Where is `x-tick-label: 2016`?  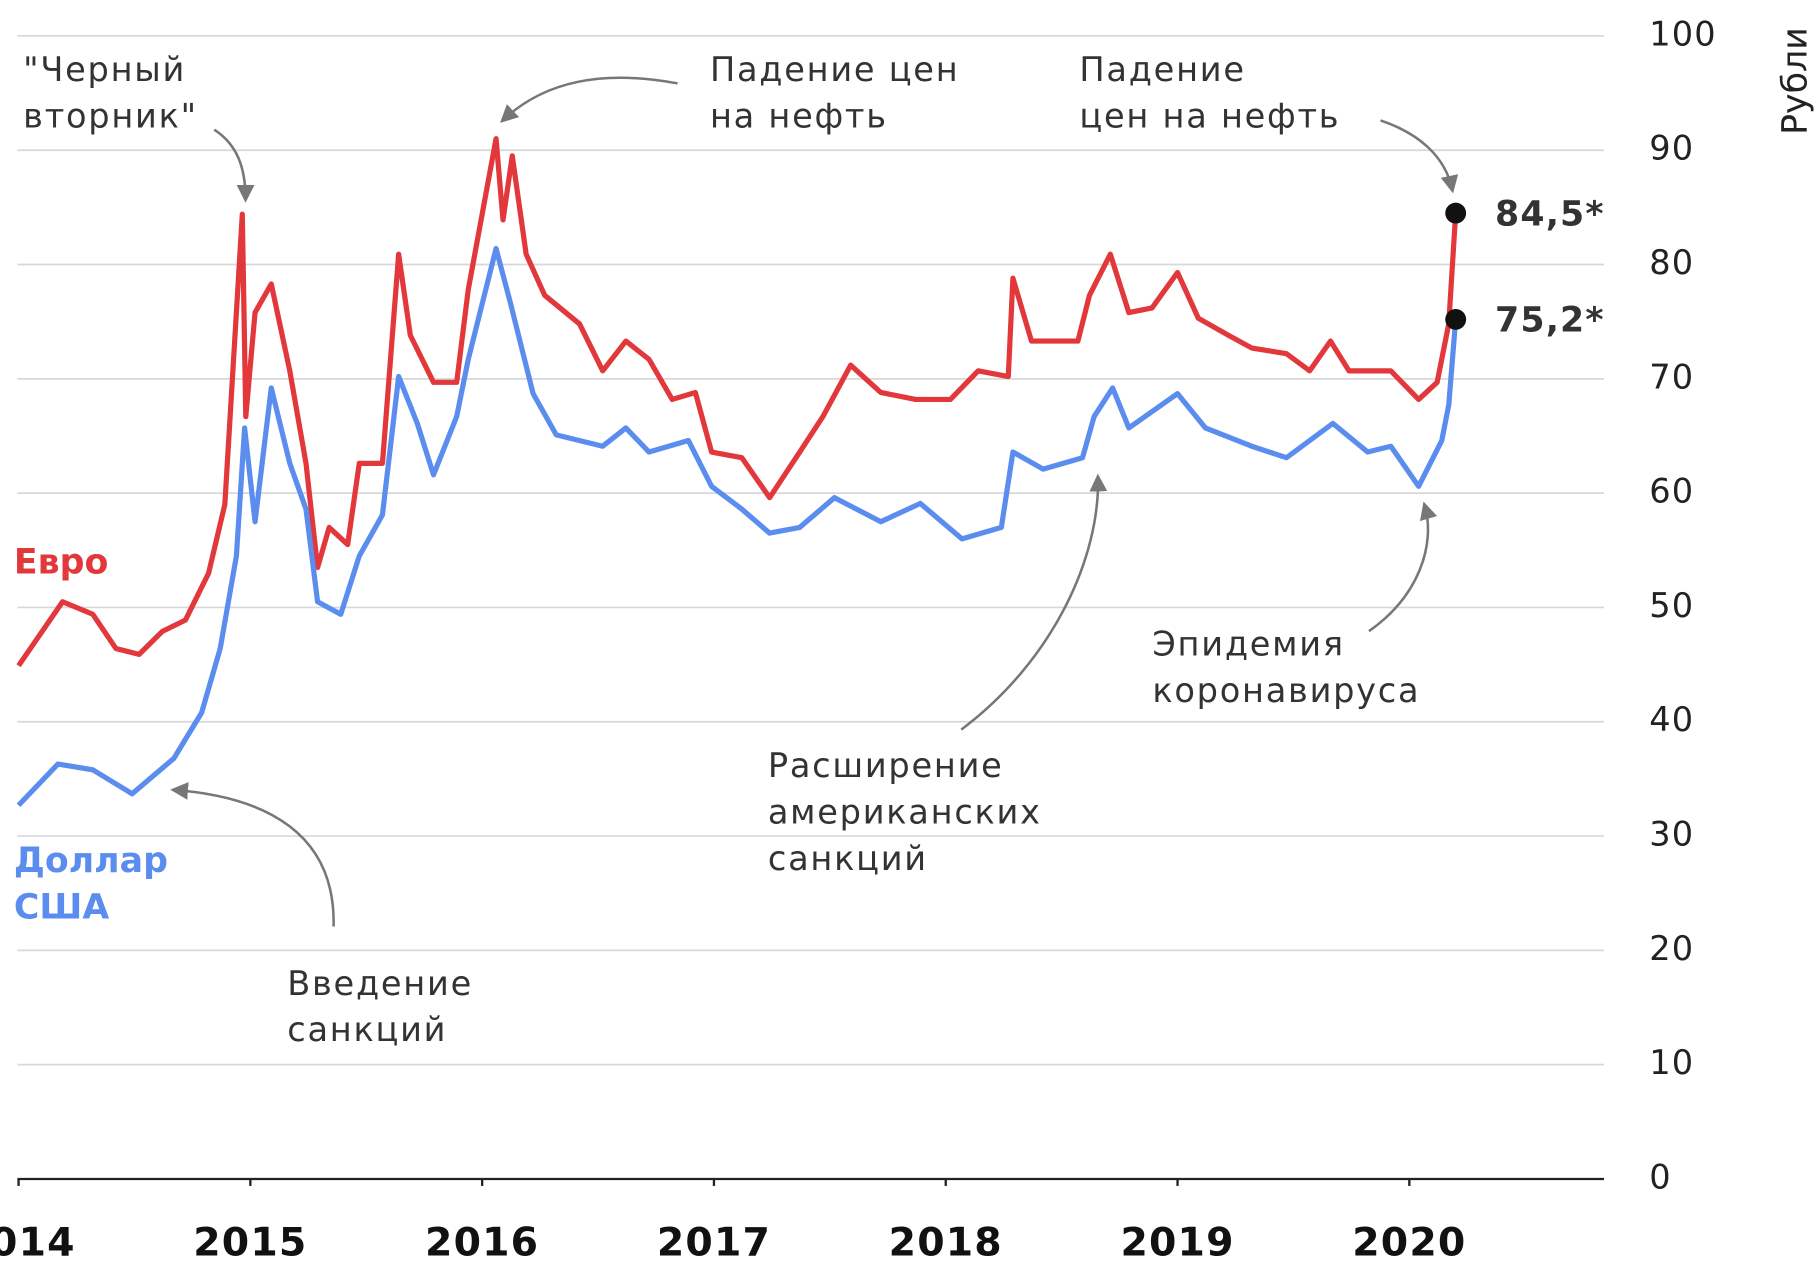
x-tick-label: 2016 is located at coordinates (482, 1242).